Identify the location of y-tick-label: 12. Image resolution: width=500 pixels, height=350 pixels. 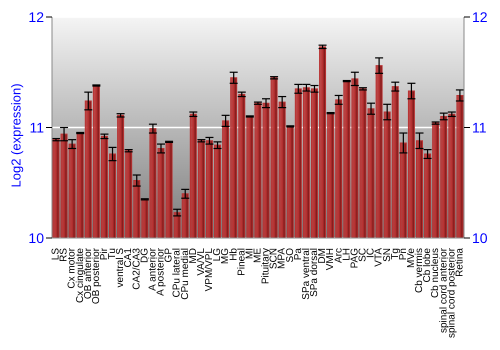
(36, 16).